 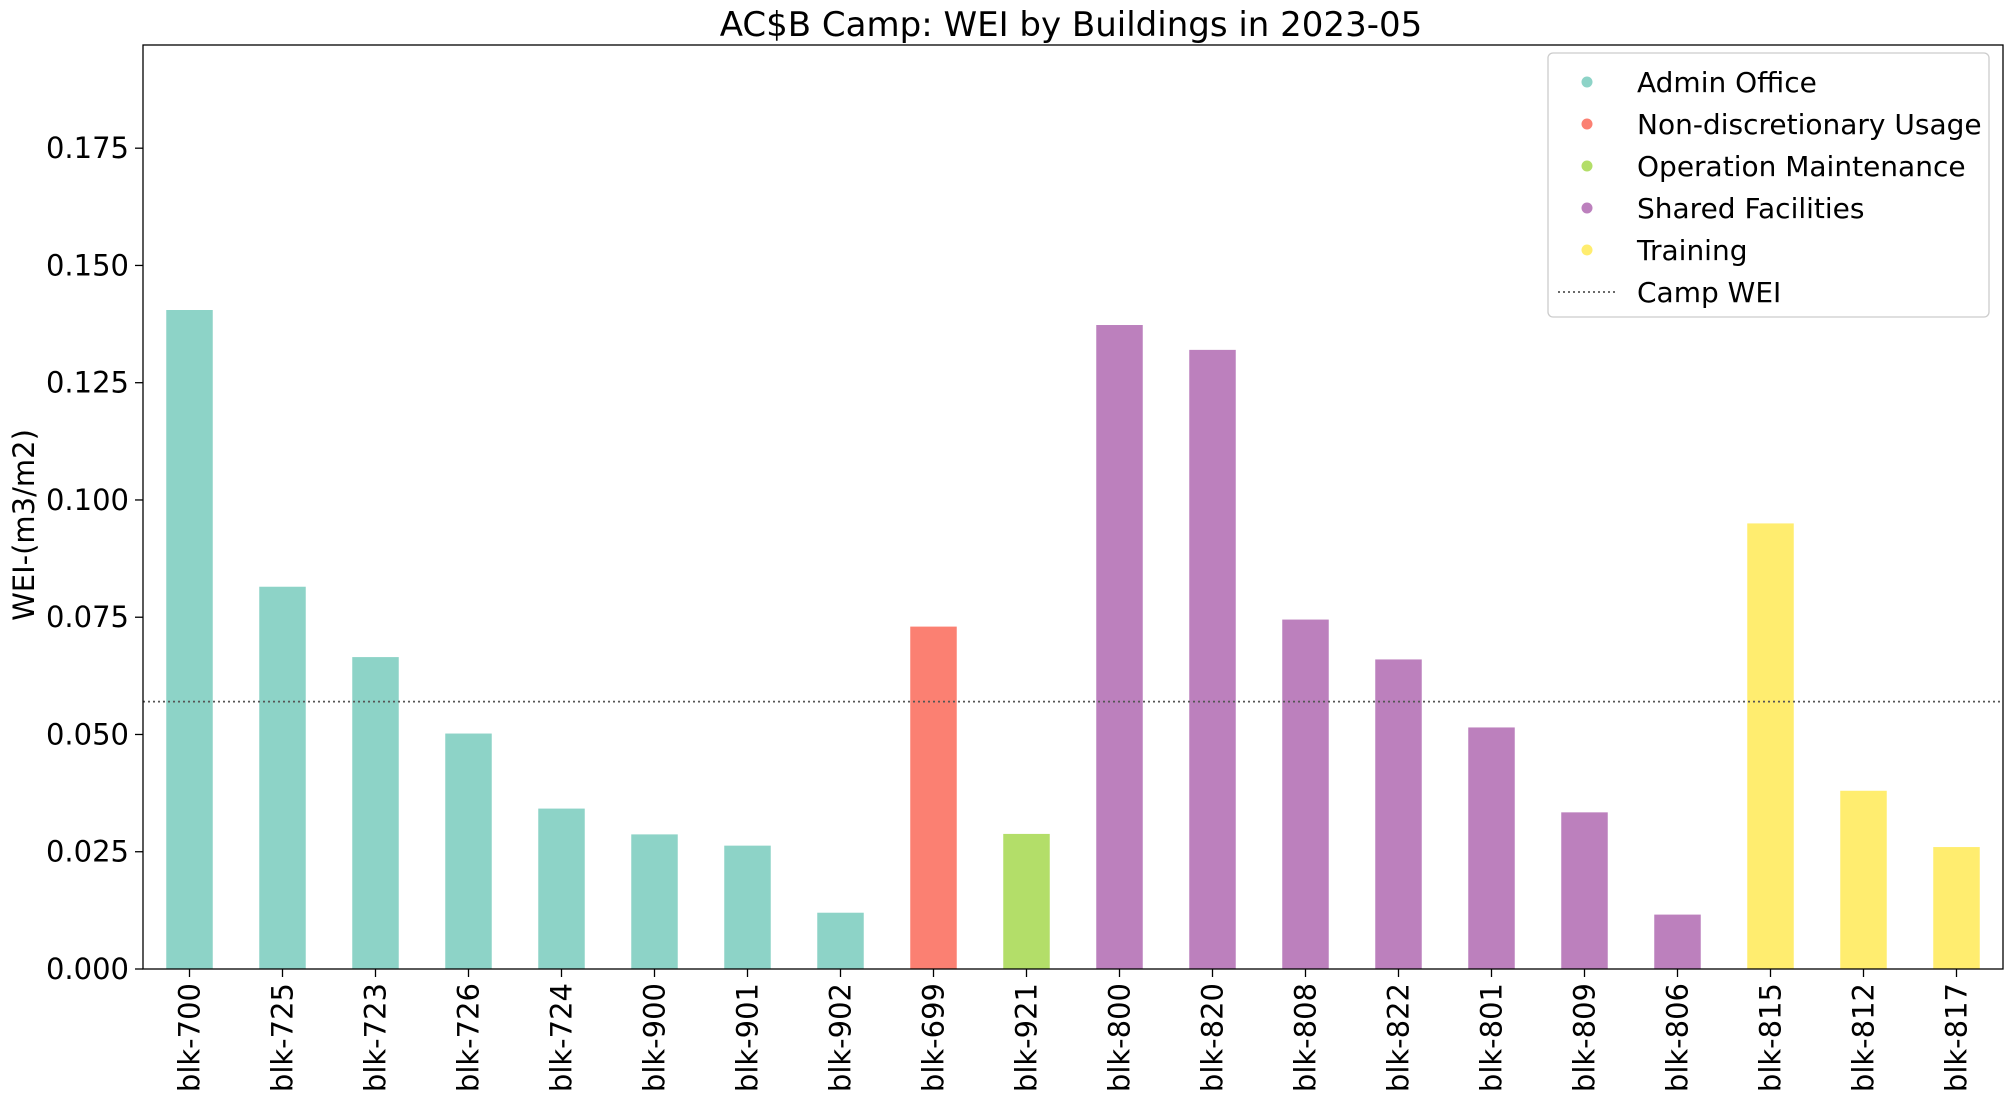 What do you see at coordinates (376, 1037) in the screenshot?
I see `x-tick-label: blk-723` at bounding box center [376, 1037].